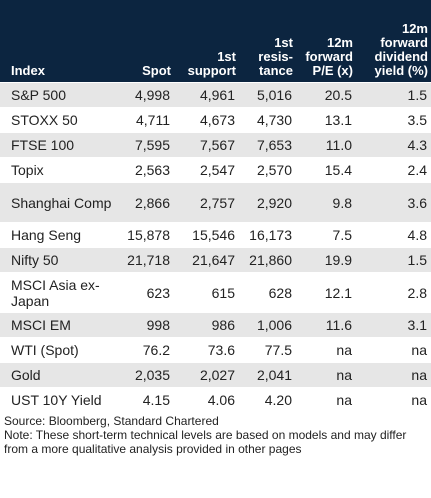 The width and height of the screenshot is (431, 498). Describe the element at coordinates (267, 202) in the screenshot. I see `cell-first-resistance: 2,920` at that location.